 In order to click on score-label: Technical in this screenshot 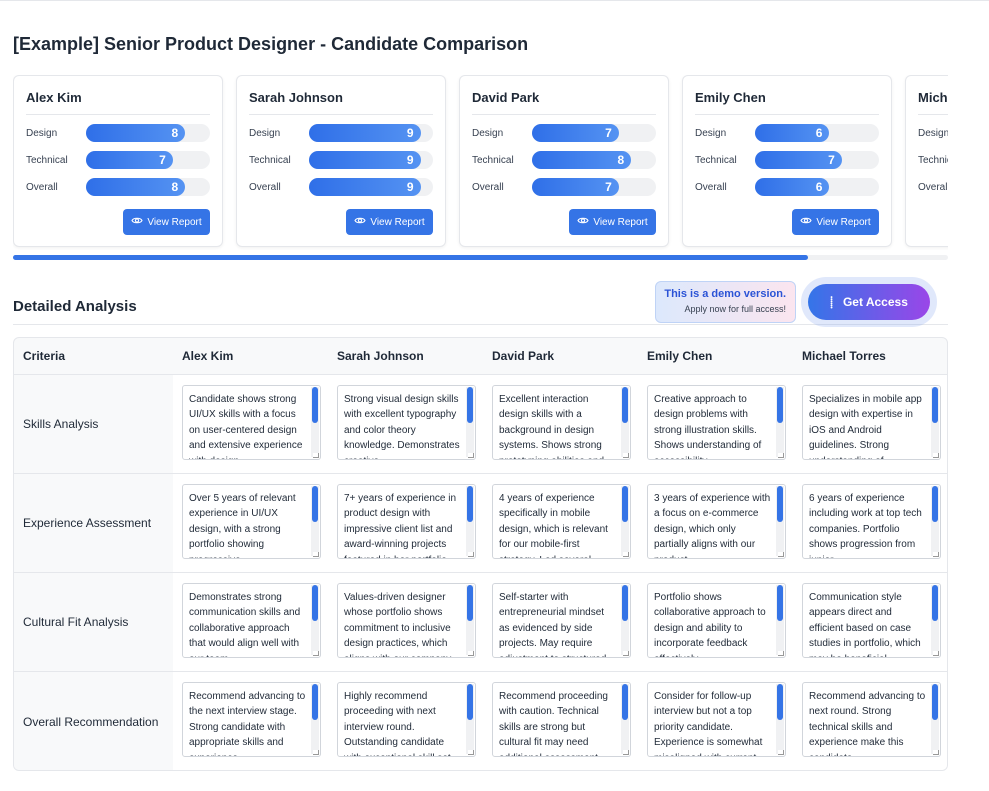, I will do `click(47, 160)`.